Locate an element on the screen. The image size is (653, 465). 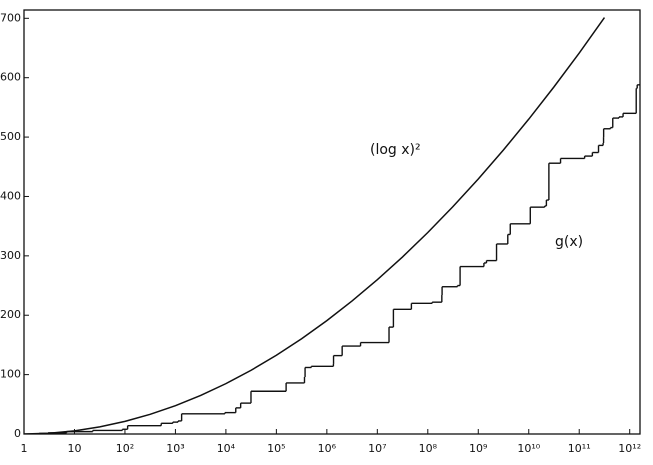
curve-annotation: (log x)² is located at coordinates (395, 150).